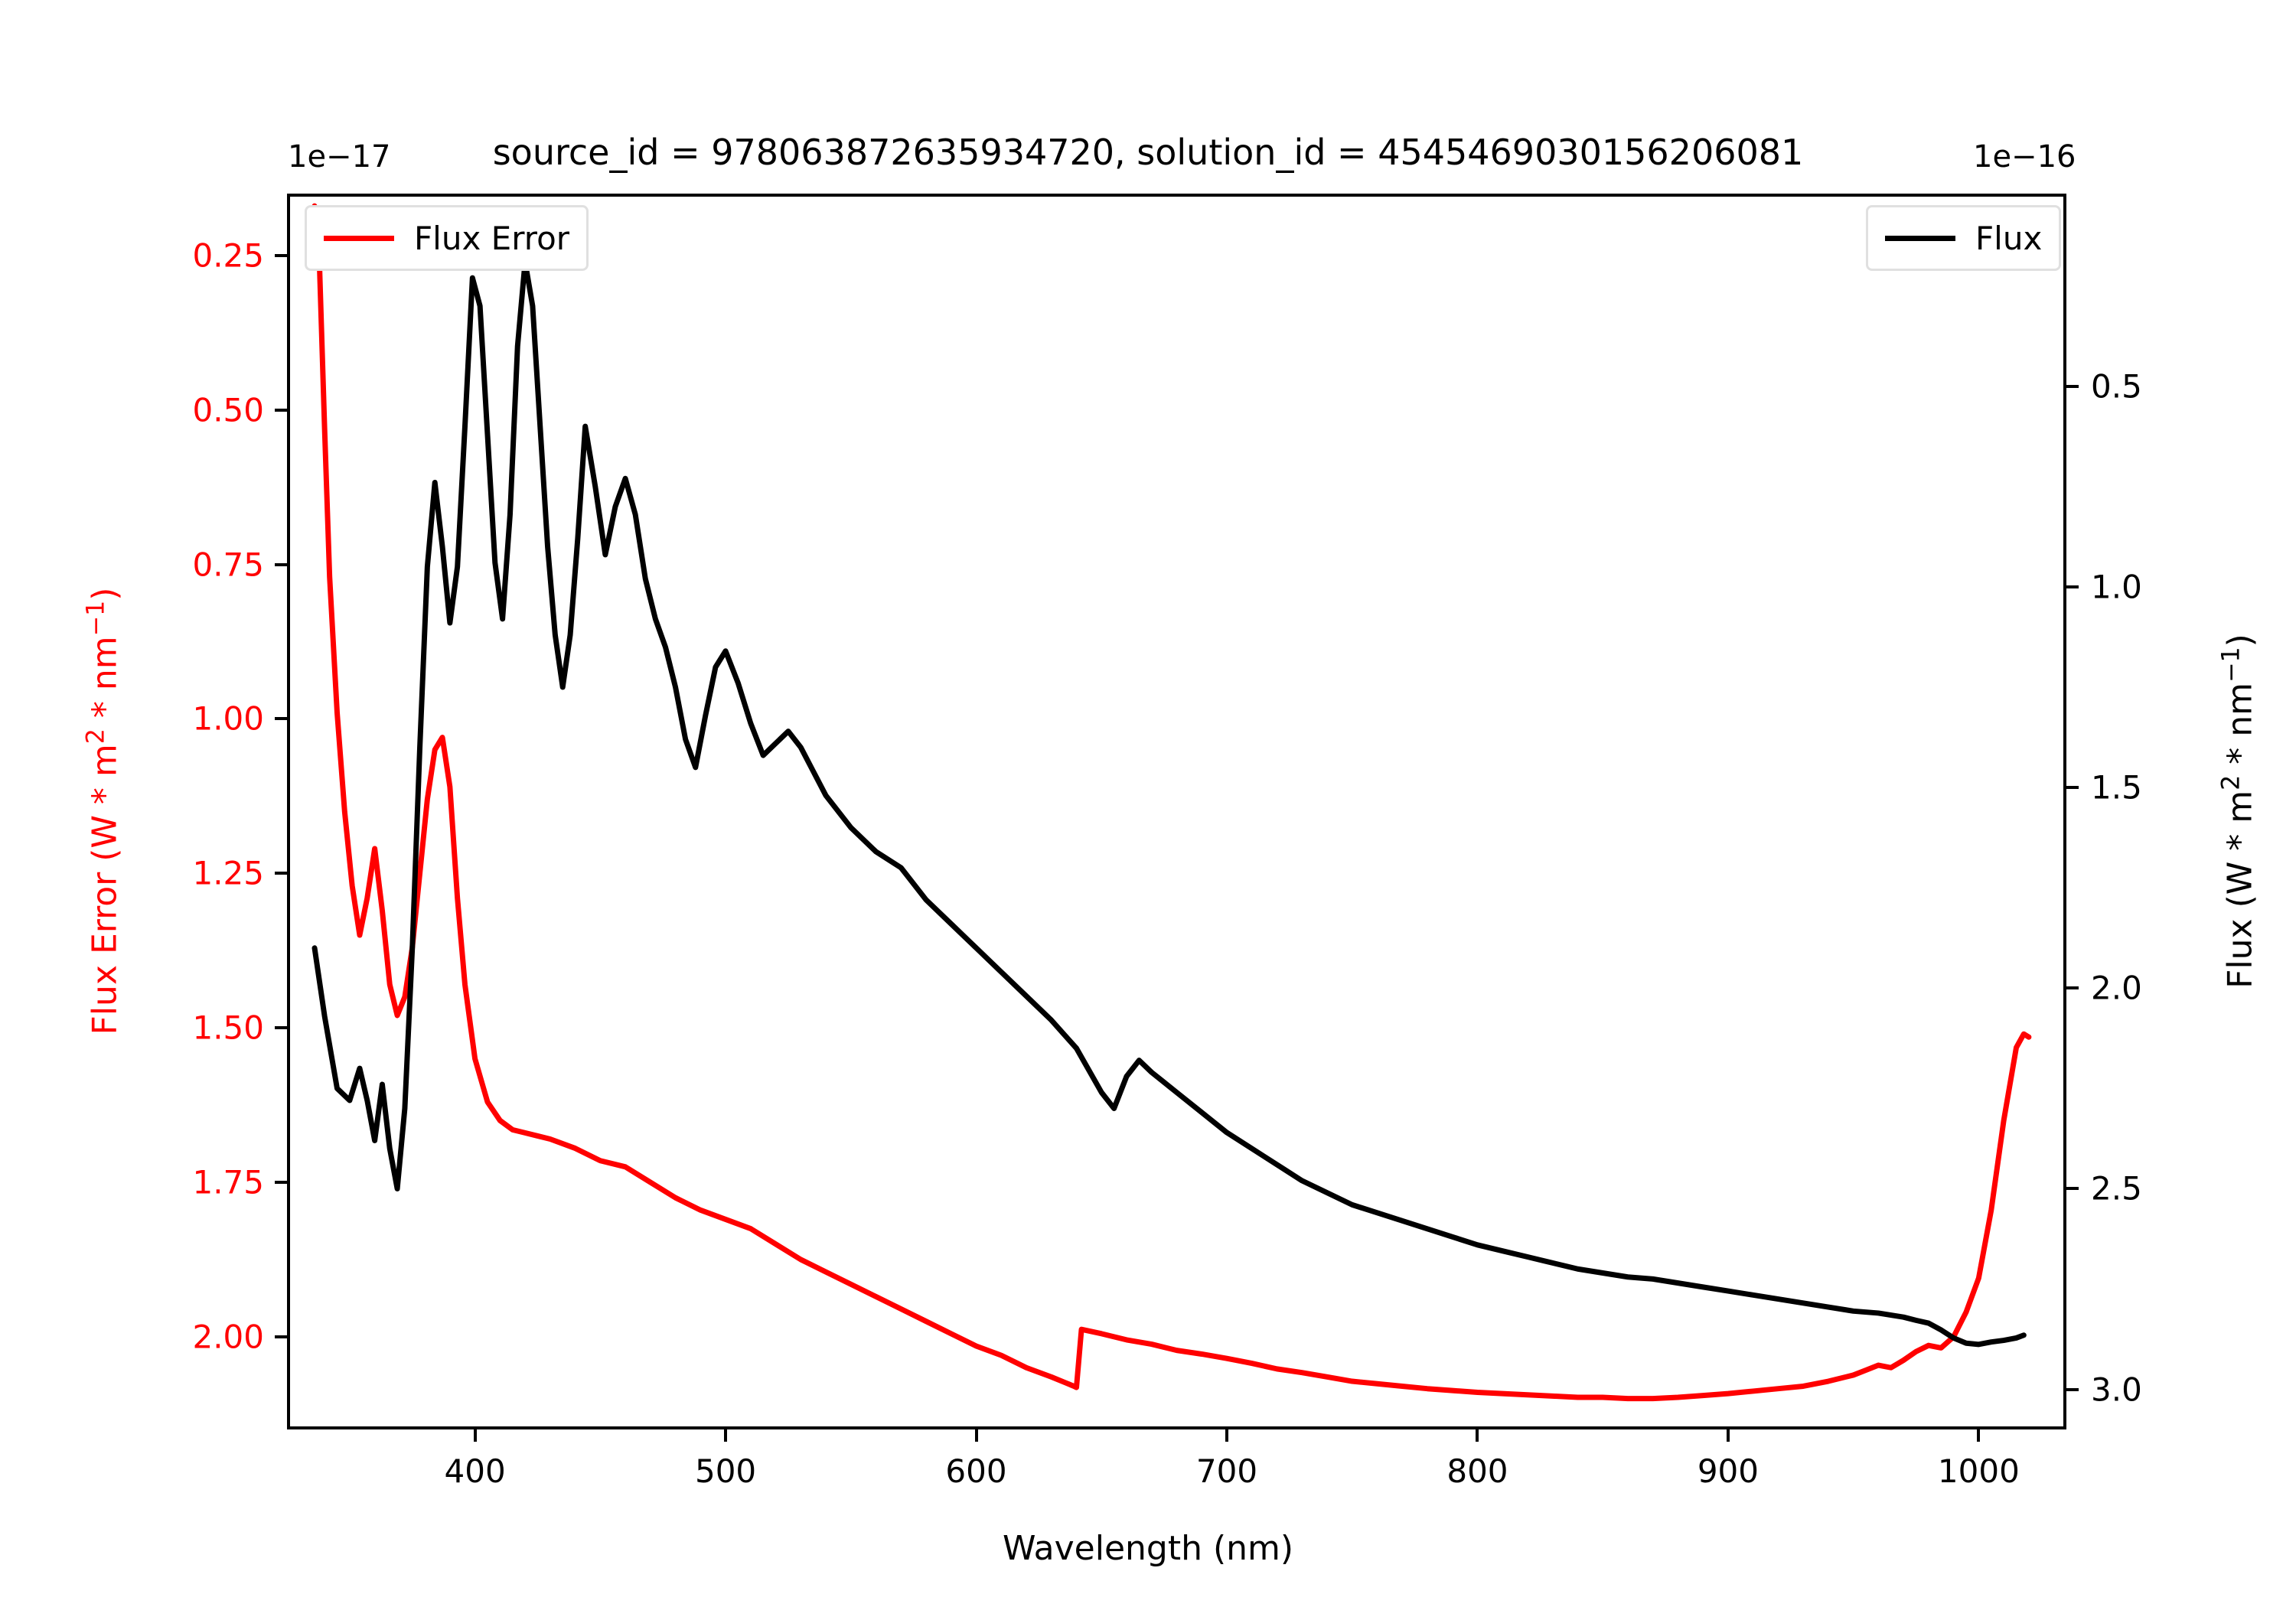 This screenshot has width=2296, height=1607. I want to click on left-y-tick-label-4: 1.00, so click(228, 718).